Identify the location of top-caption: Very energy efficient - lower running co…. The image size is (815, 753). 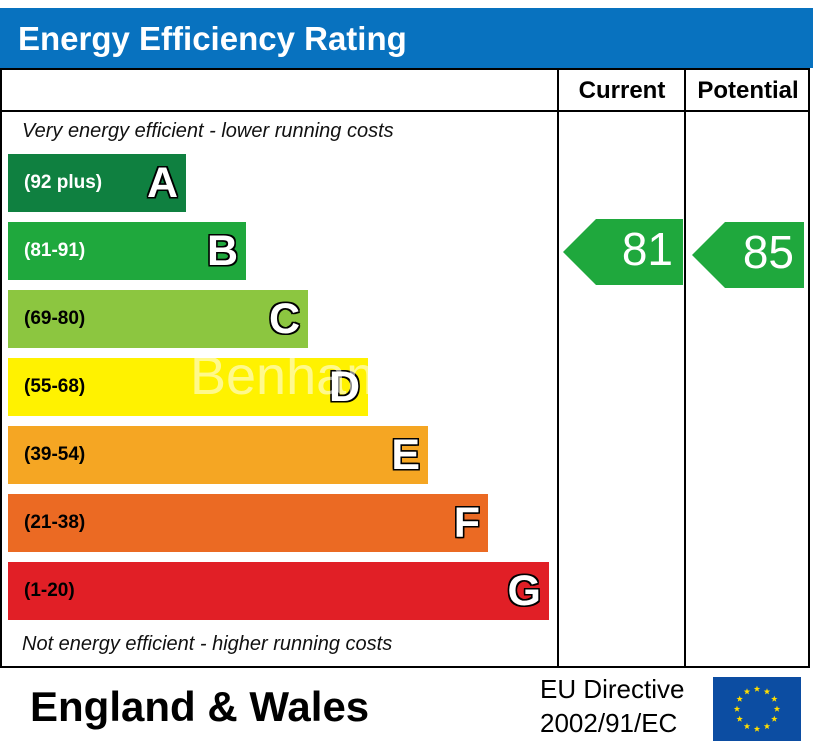
(208, 131).